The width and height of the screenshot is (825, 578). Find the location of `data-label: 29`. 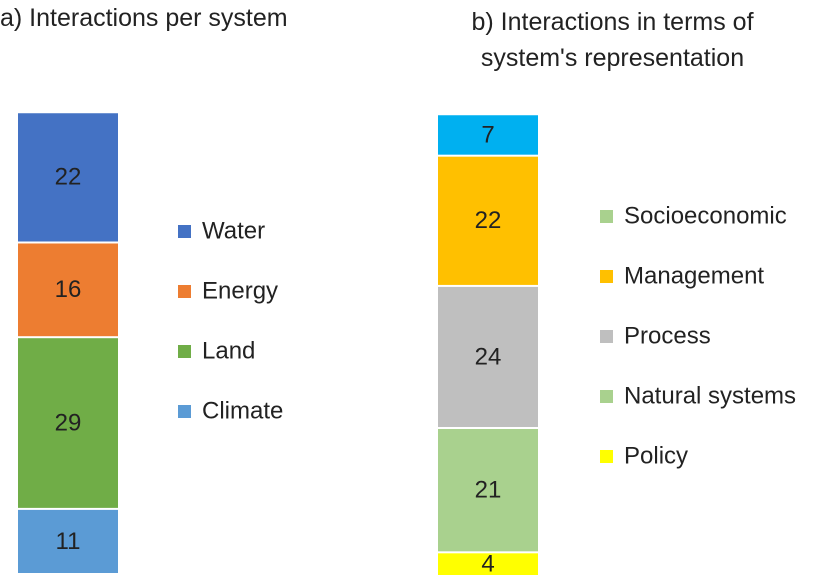

data-label: 29 is located at coordinates (68, 422).